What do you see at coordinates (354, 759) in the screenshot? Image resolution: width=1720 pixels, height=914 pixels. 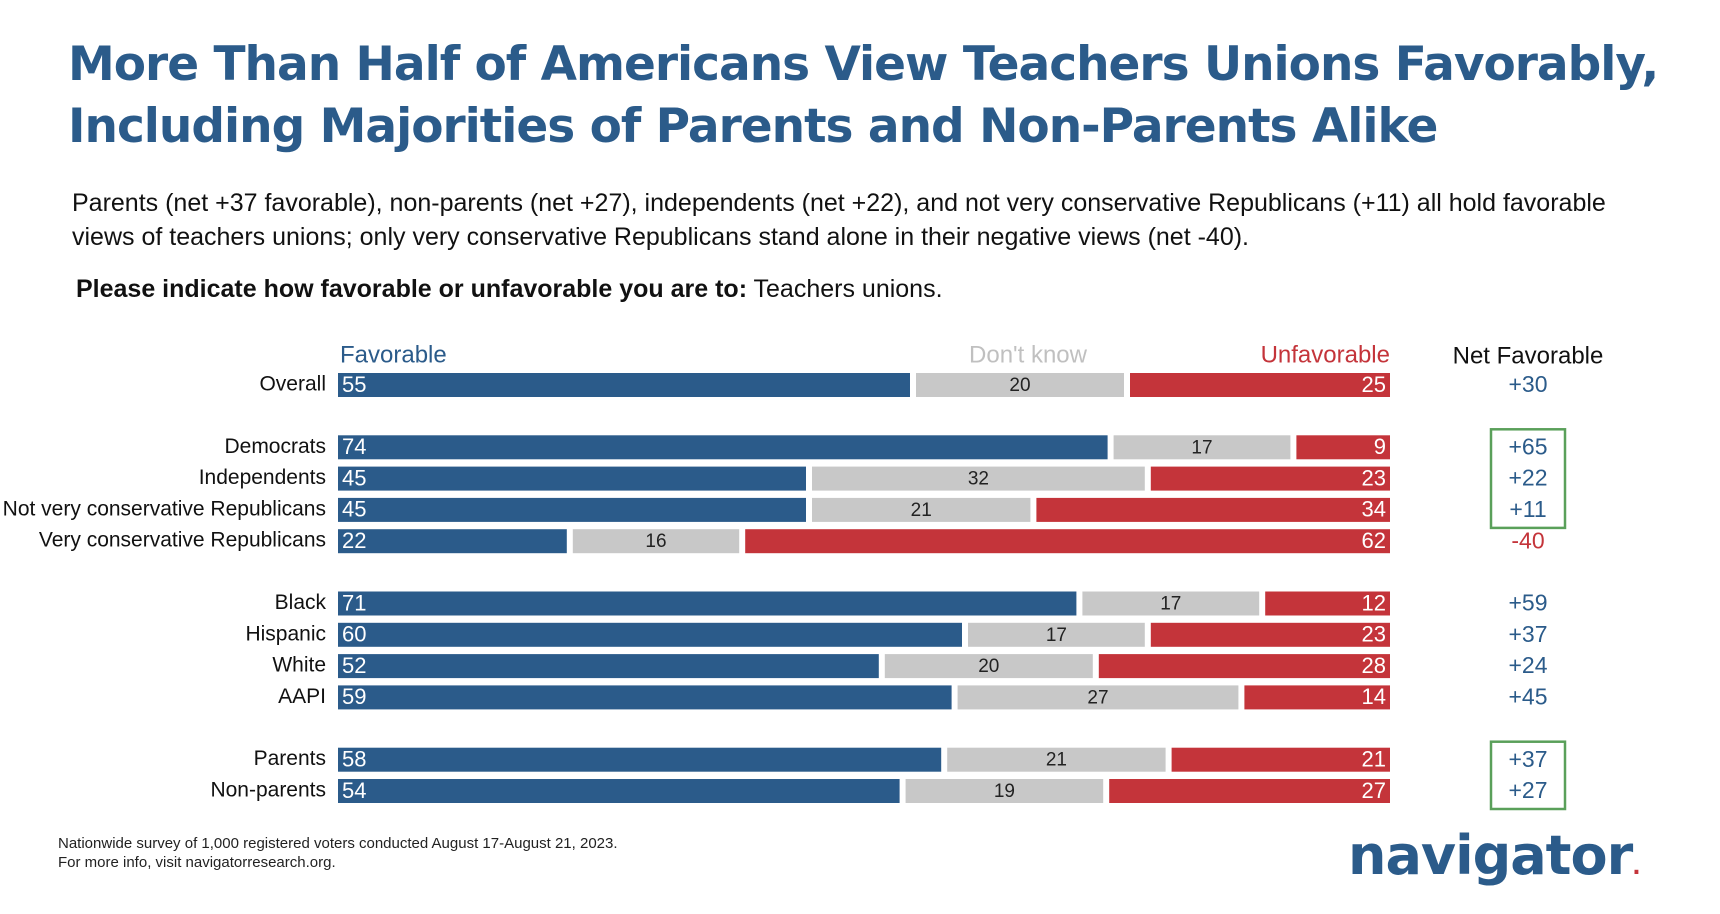 I see `value-favorable: 58` at bounding box center [354, 759].